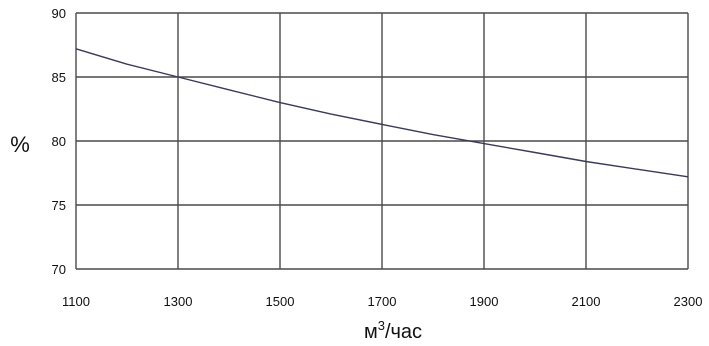 The width and height of the screenshot is (709, 346). Describe the element at coordinates (586, 301) in the screenshot. I see `x-tick-label: 2100` at that location.